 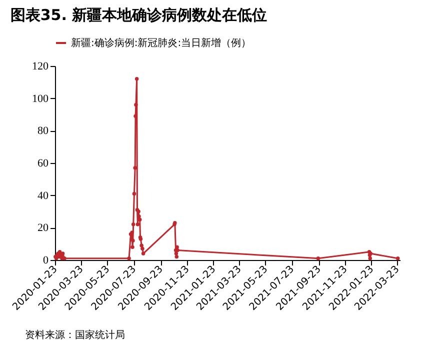 I want to click on y-tick-label: 20, so click(x=43, y=228).